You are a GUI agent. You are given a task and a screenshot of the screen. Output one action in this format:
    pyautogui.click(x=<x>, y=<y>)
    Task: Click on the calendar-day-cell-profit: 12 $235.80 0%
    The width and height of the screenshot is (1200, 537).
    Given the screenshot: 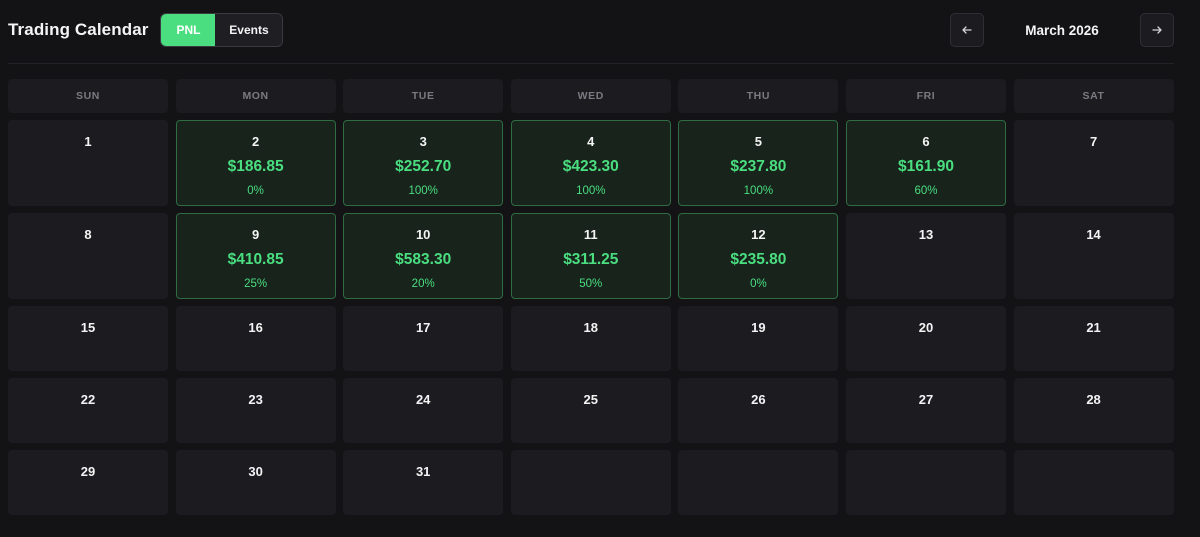 What is the action you would take?
    pyautogui.click(x=758, y=256)
    